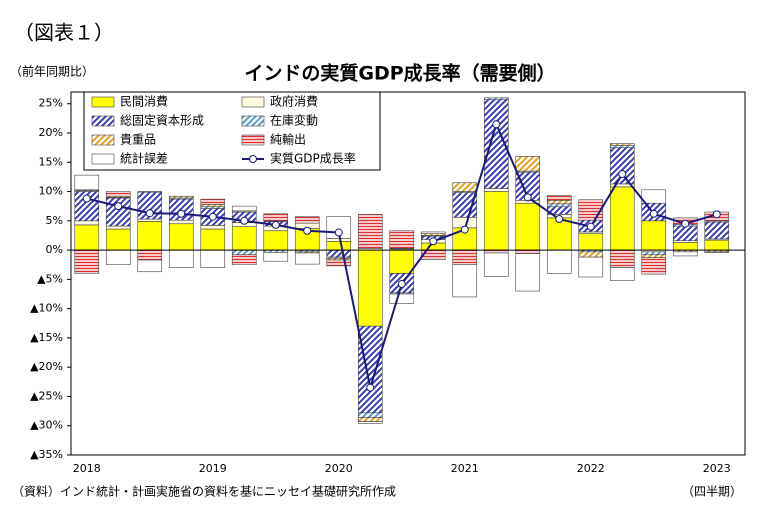  I want to click on legend-label: 民間消費, so click(144, 101).